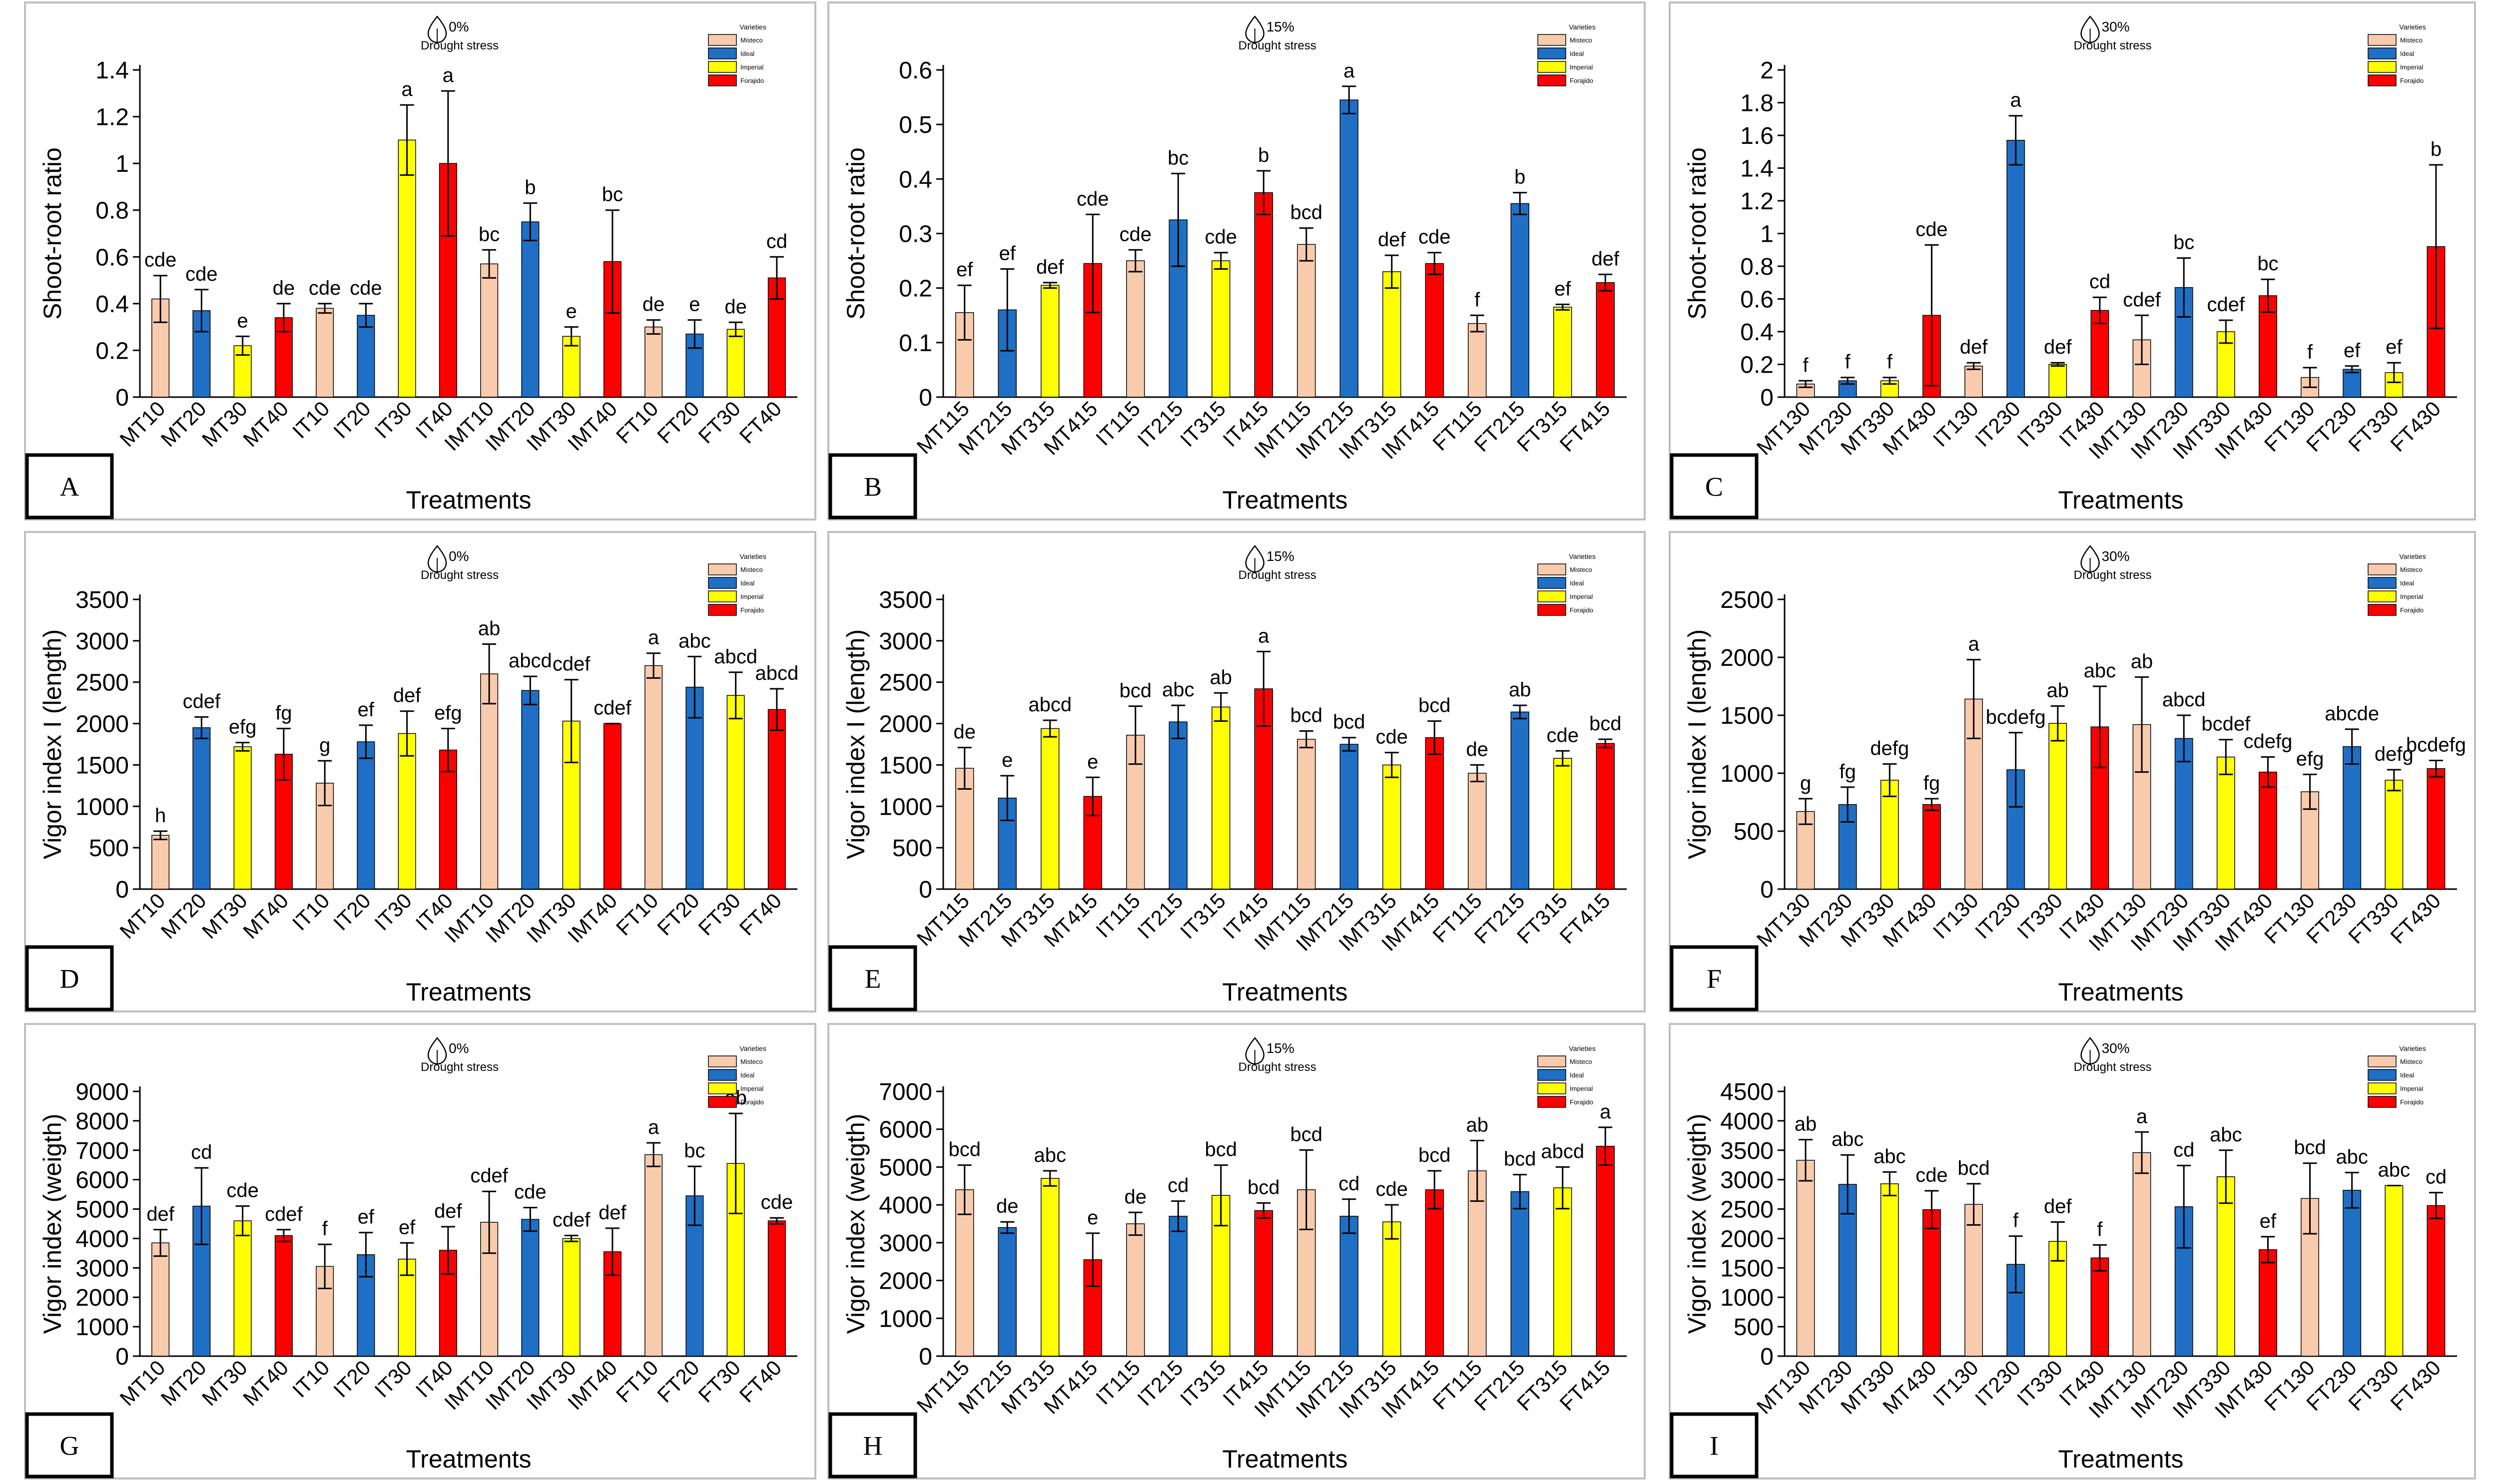  What do you see at coordinates (243, 727) in the screenshot?
I see `significance-label: efg` at bounding box center [243, 727].